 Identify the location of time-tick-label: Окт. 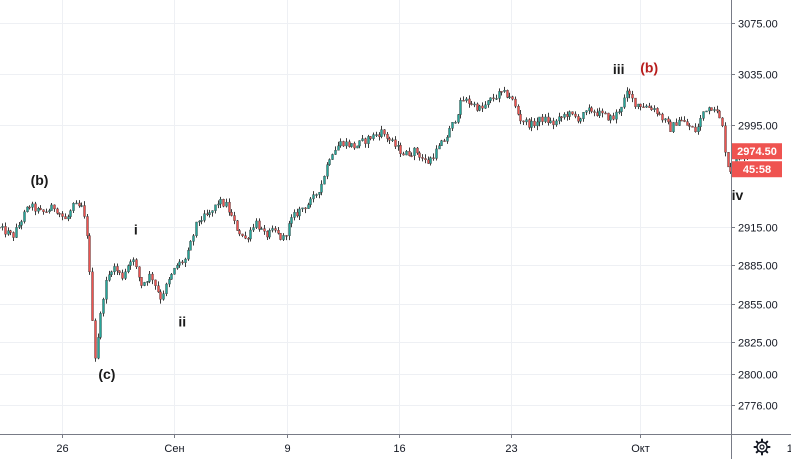
(640, 449).